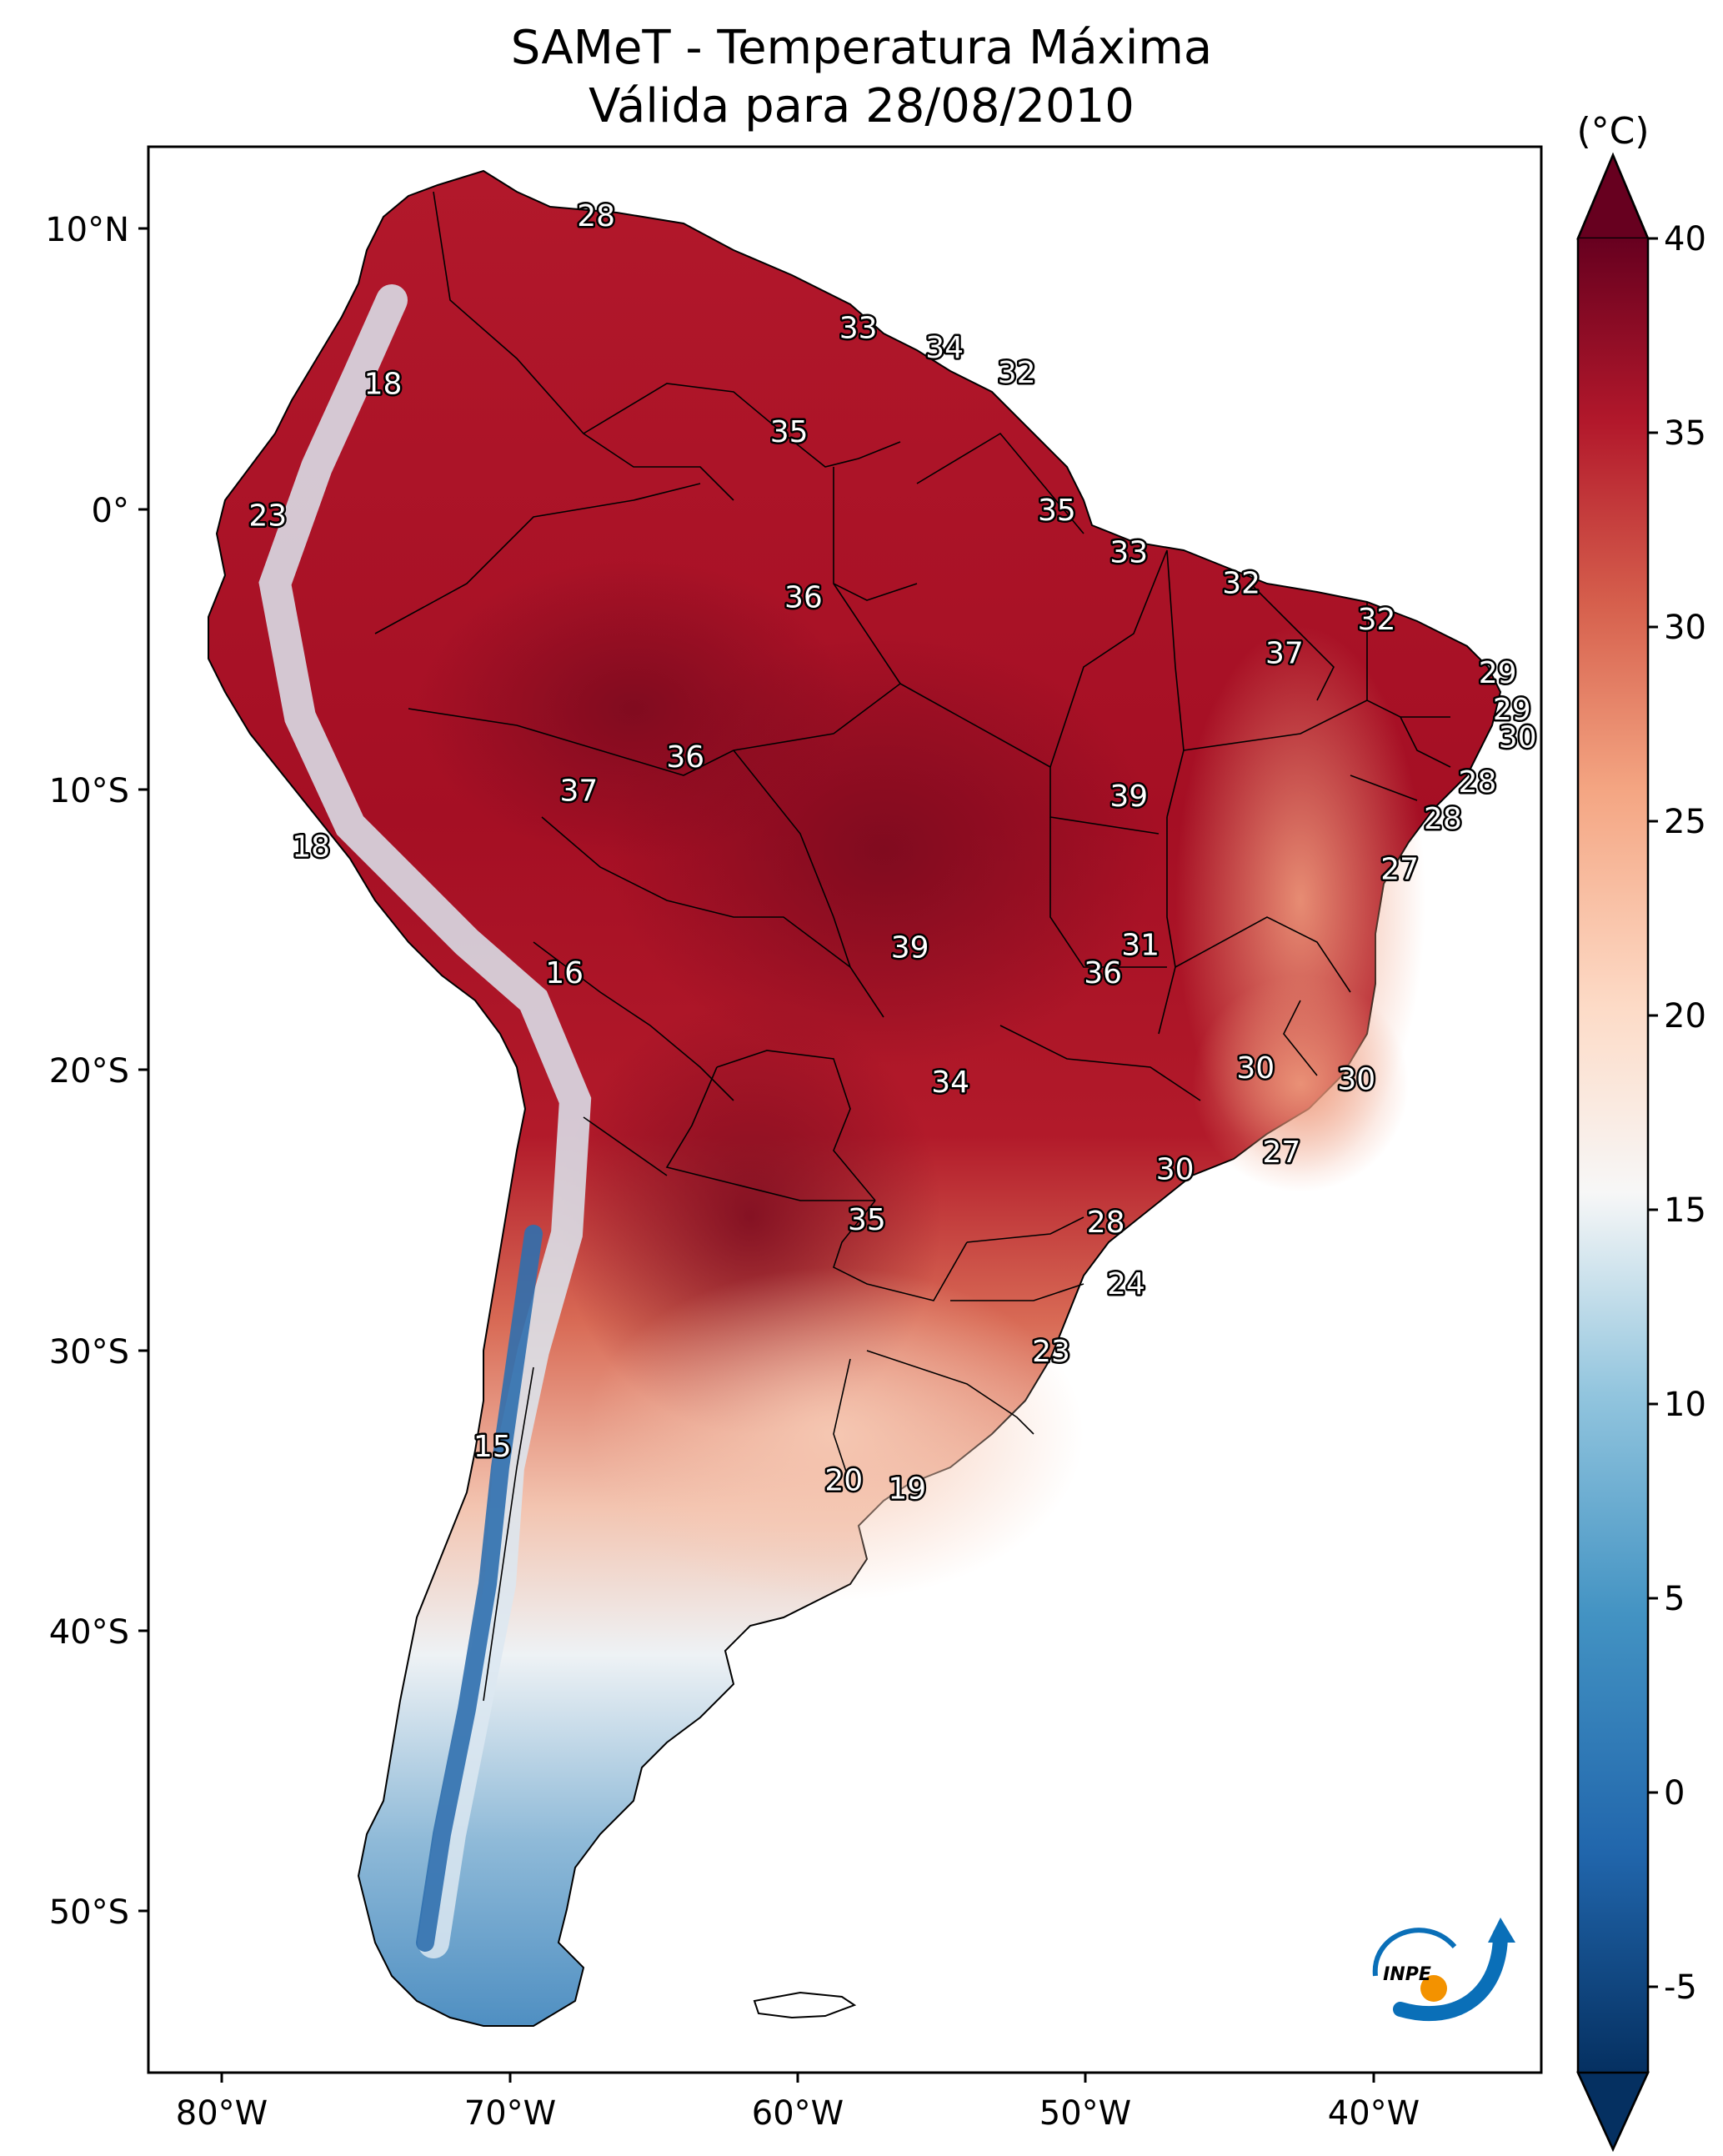 The height and width of the screenshot is (2156, 1723). What do you see at coordinates (564, 973) in the screenshot?
I see `temperature-label: 16` at bounding box center [564, 973].